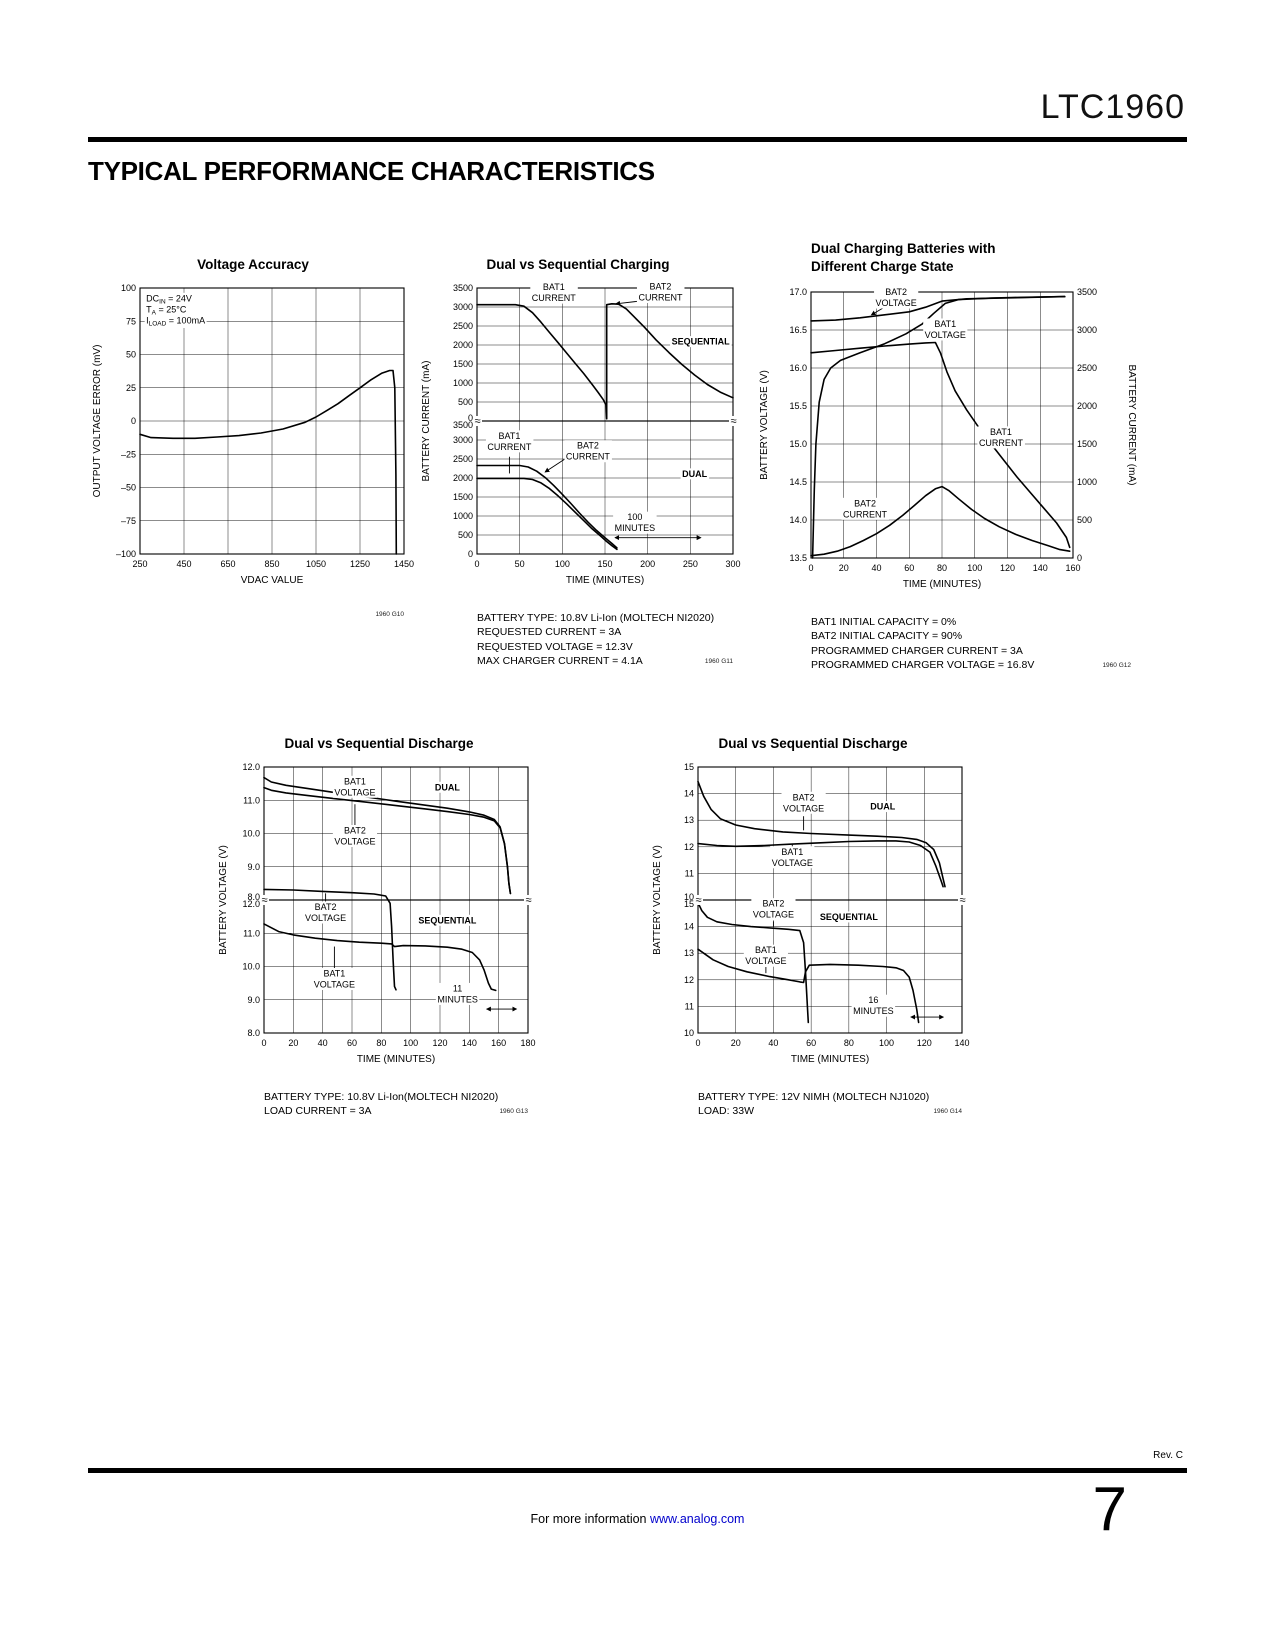 The width and height of the screenshot is (1275, 1650). What do you see at coordinates (139, 564) in the screenshot?
I see `svg-text: 250` at bounding box center [139, 564].